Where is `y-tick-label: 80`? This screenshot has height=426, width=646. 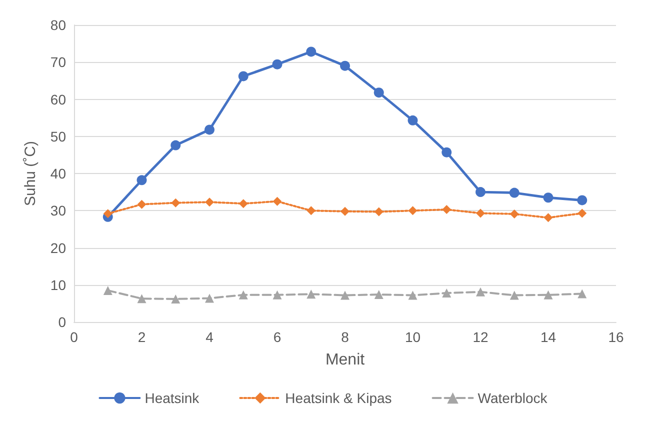 y-tick-label: 80 is located at coordinates (58, 25).